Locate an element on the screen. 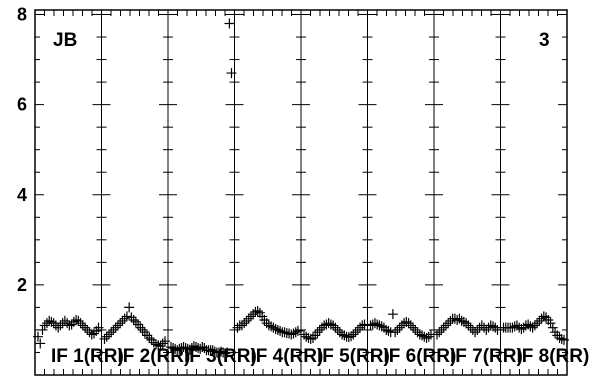 The image size is (609, 379). y-tick-label: 8 is located at coordinates (22, 15).